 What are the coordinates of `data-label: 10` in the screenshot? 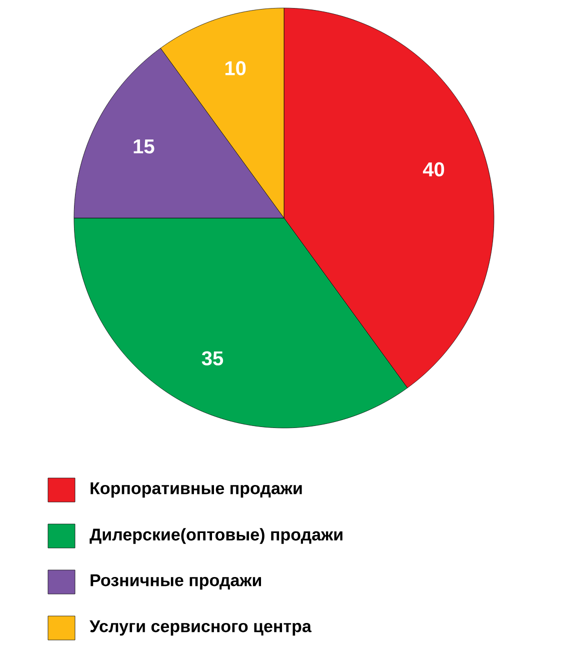 It's located at (235, 68).